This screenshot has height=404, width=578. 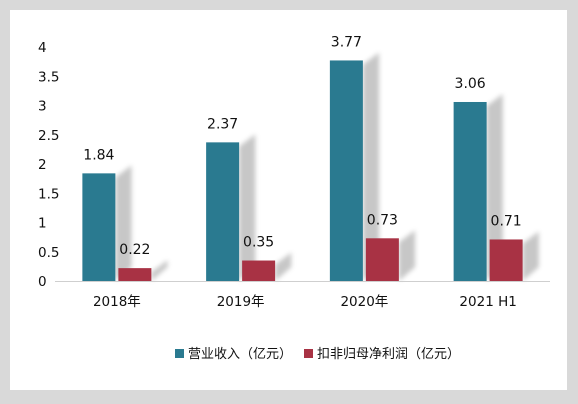 What do you see at coordinates (42, 224) in the screenshot?
I see `y-tick-label: 1` at bounding box center [42, 224].